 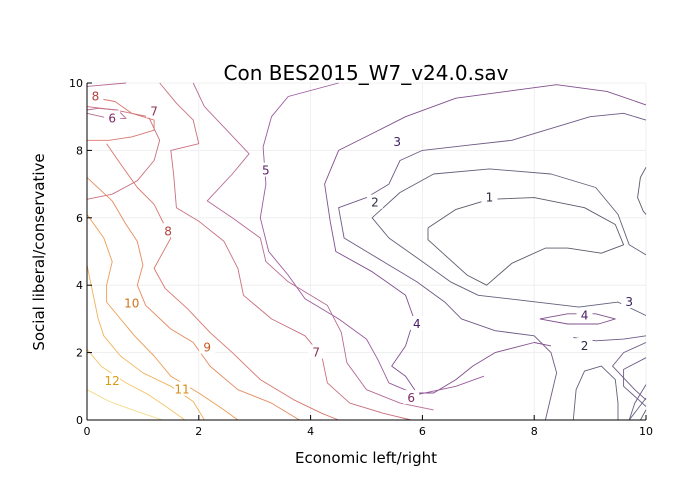 What do you see at coordinates (198, 431) in the screenshot?
I see `x-tick-label: 2` at bounding box center [198, 431].